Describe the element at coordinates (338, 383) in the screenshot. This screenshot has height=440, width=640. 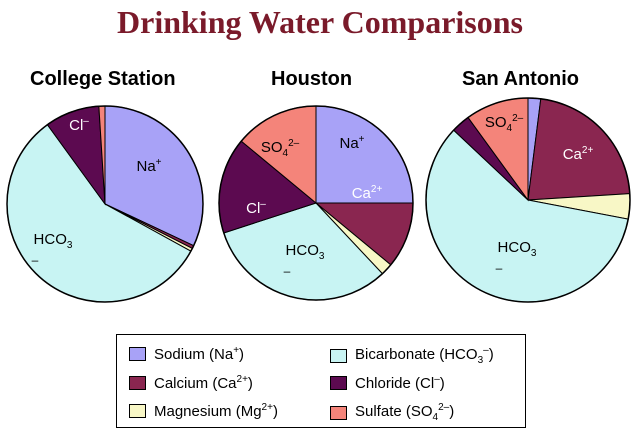
I see `legend-swatch-chloride` at that location.